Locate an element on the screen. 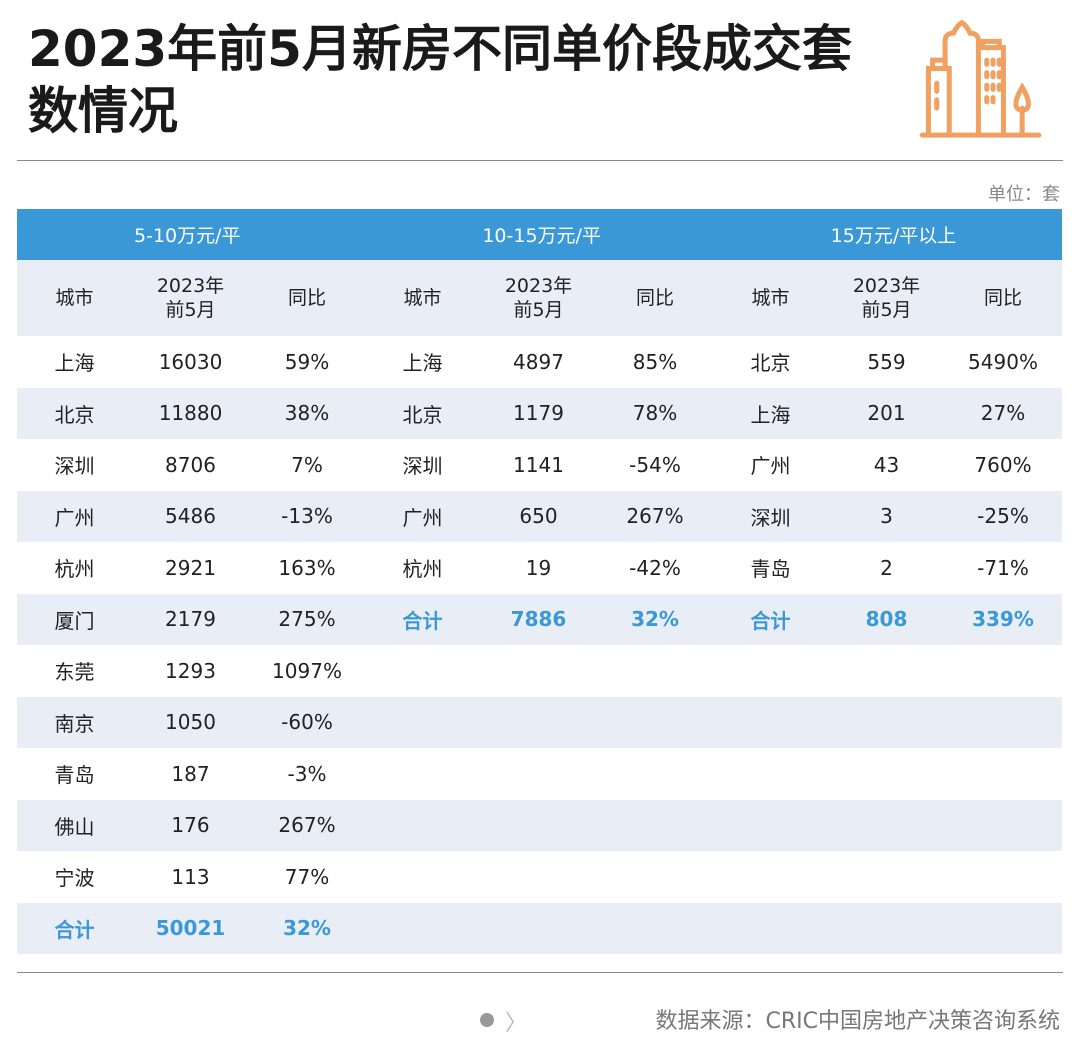 Image resolution: width=1080 pixels, height=1054 pixels. table-cell: 163% is located at coordinates (307, 567).